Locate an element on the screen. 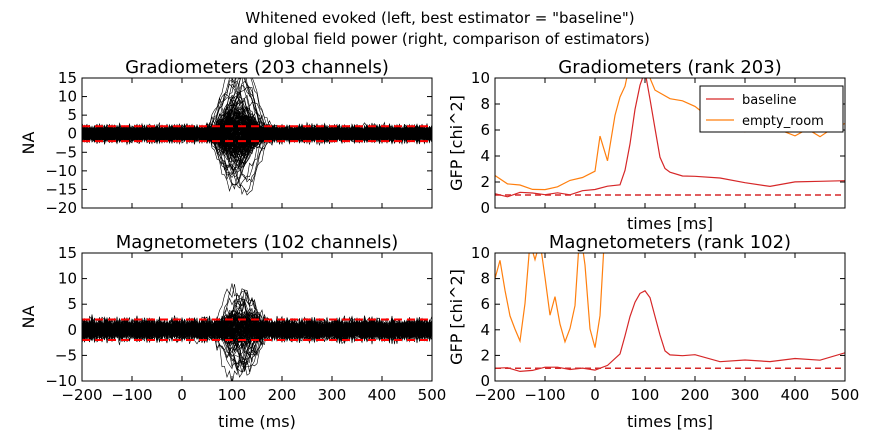 This screenshot has height=440, width=880. legend-label-baseline: baseline is located at coordinates (769, 100).